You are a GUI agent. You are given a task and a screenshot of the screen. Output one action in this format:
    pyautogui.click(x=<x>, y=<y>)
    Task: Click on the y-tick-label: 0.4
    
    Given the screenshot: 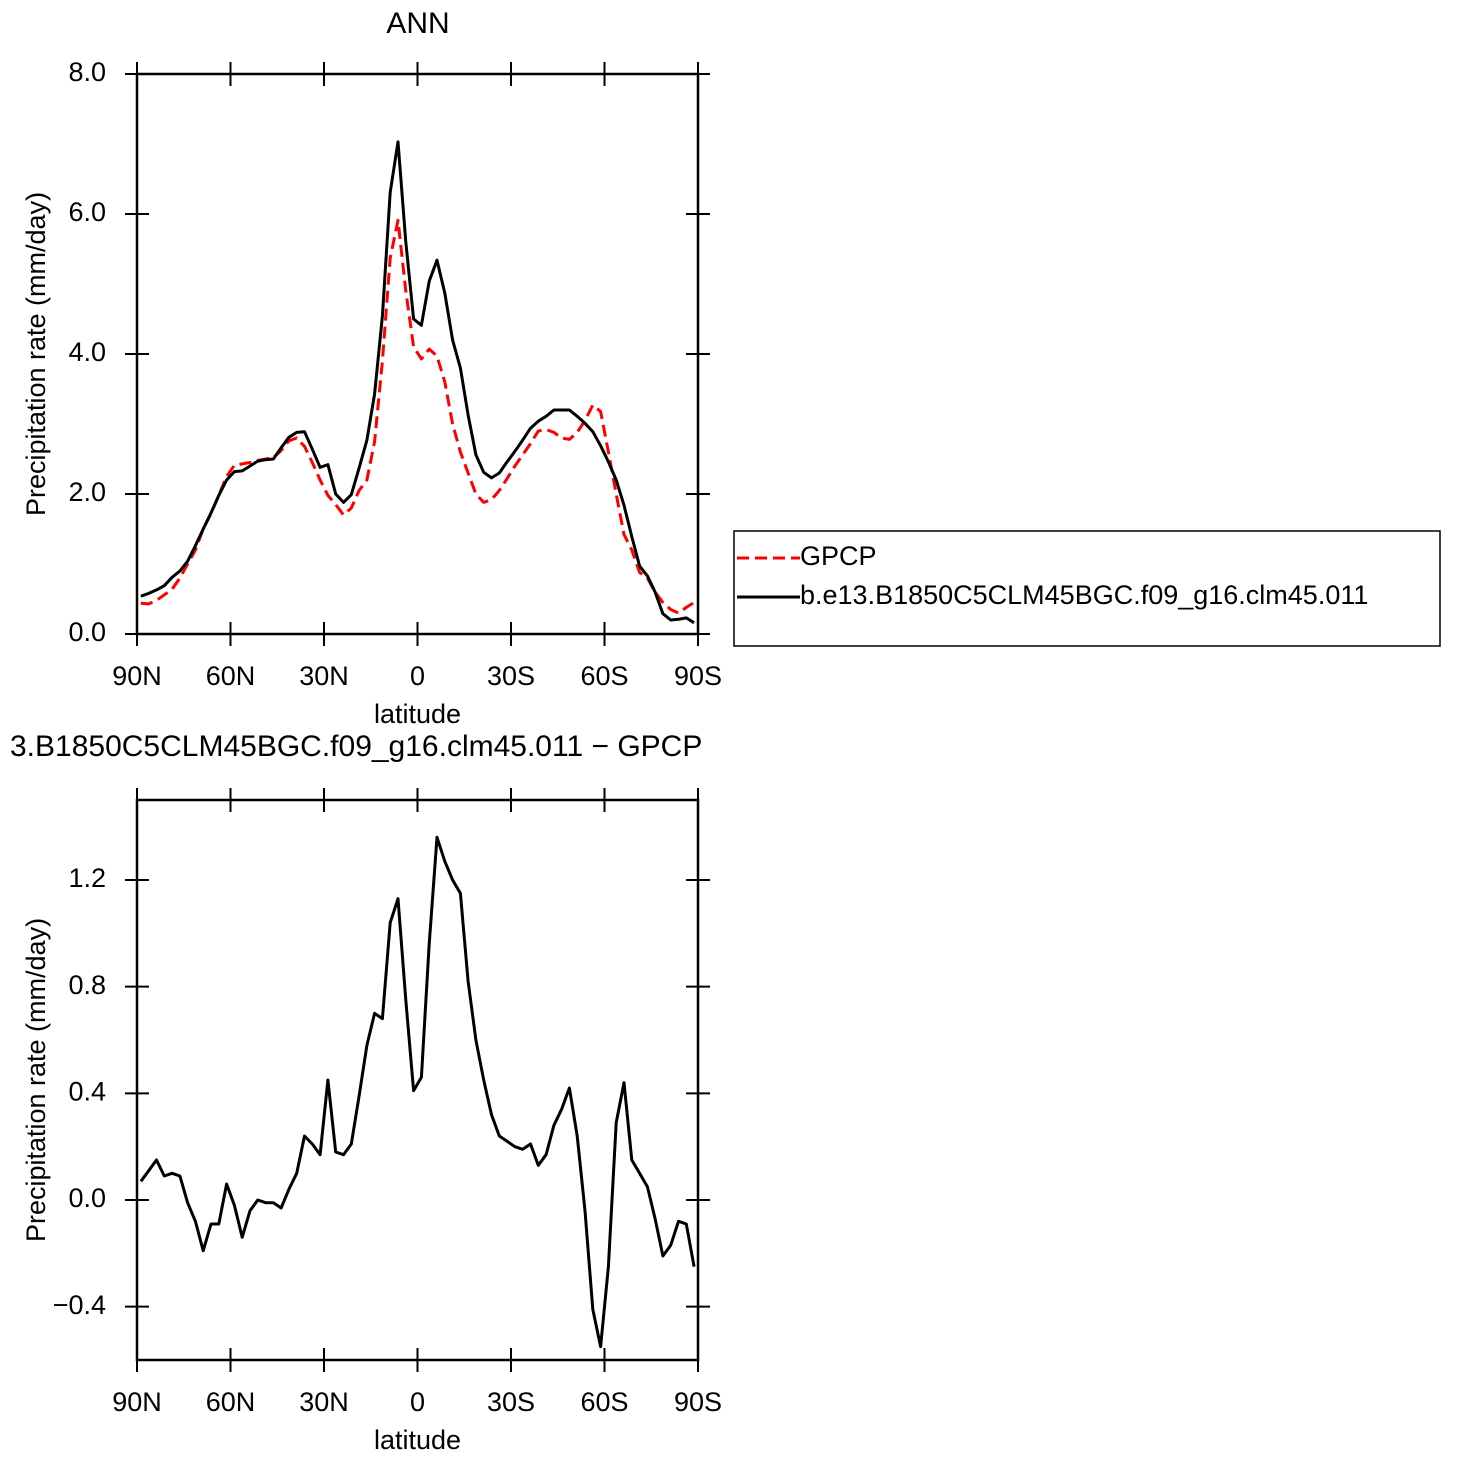 What is the action you would take?
    pyautogui.click(x=87, y=1091)
    